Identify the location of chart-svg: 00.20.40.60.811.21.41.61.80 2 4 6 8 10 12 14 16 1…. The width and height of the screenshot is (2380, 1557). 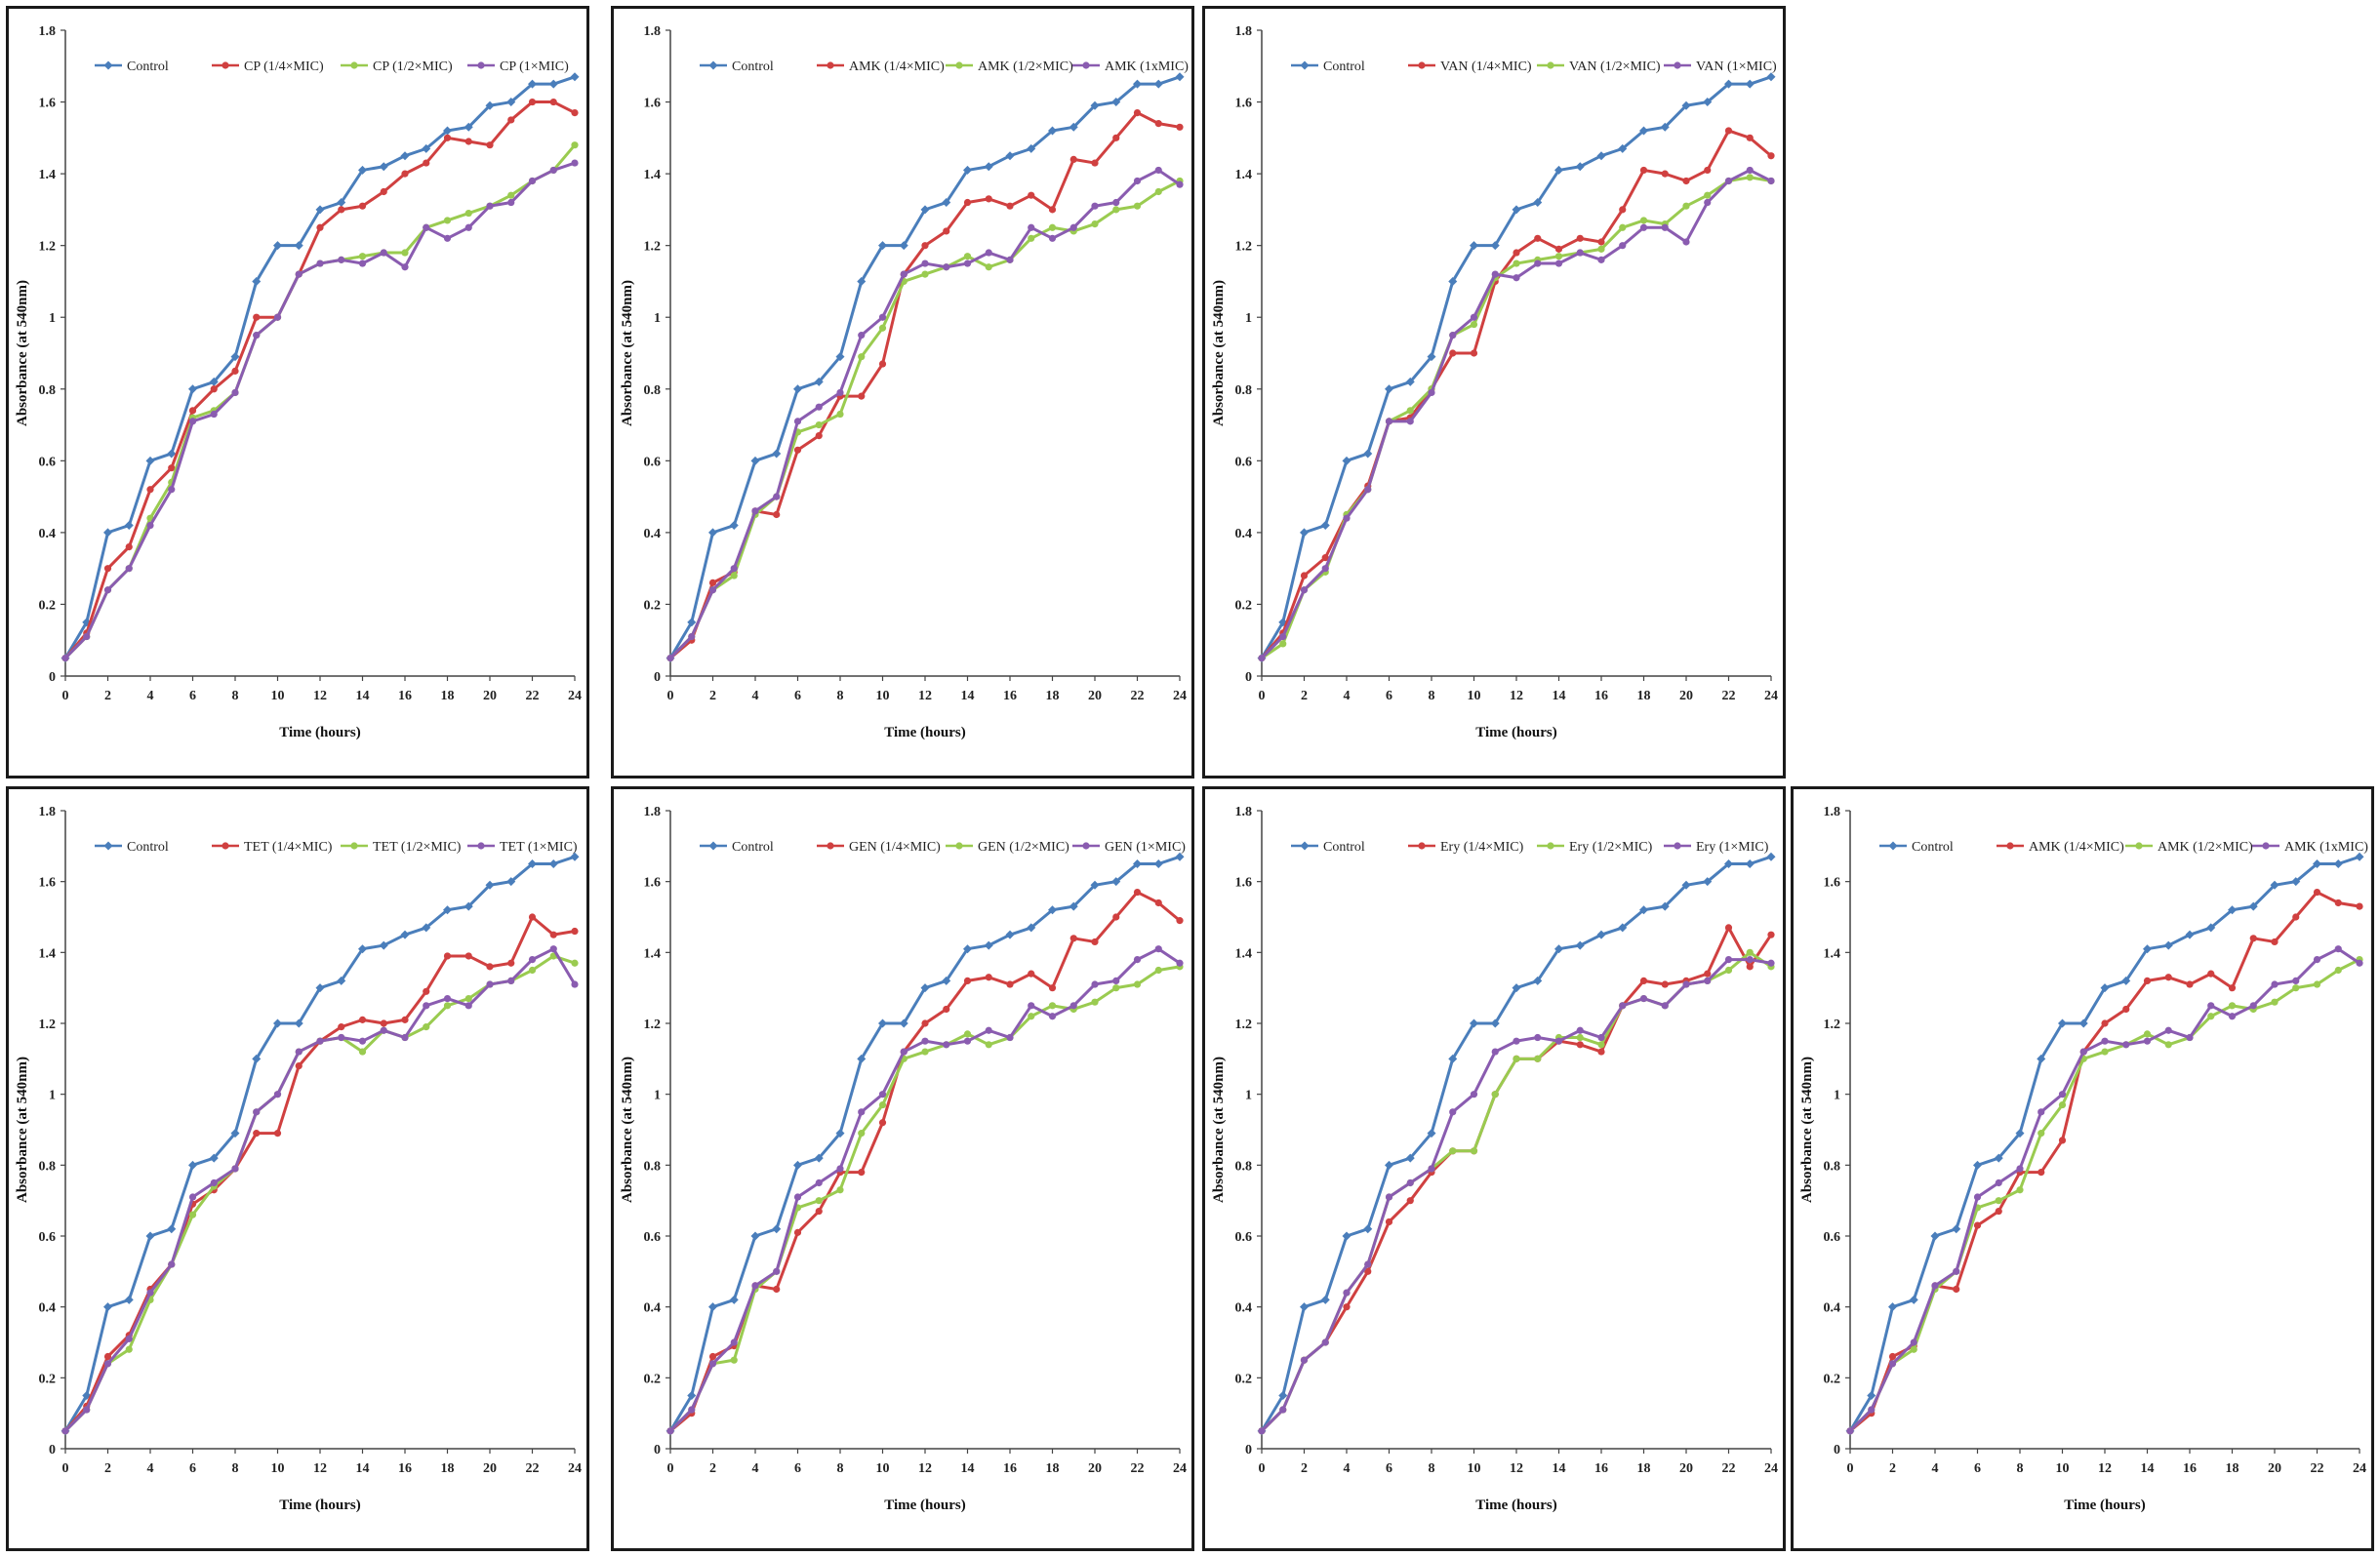
(298, 382).